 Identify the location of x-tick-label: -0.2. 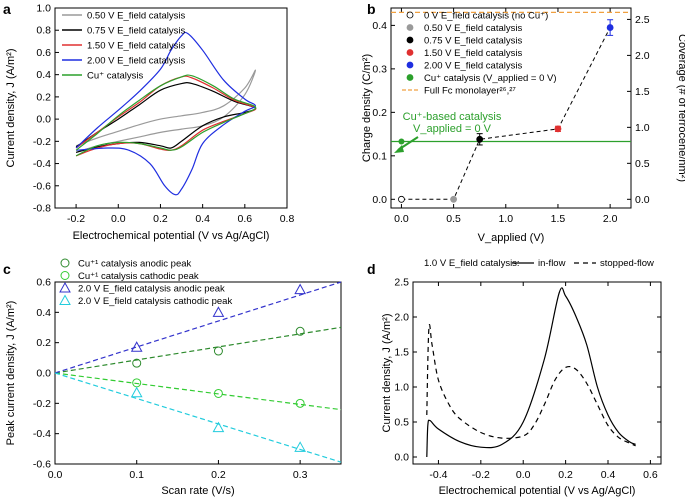
(76, 219).